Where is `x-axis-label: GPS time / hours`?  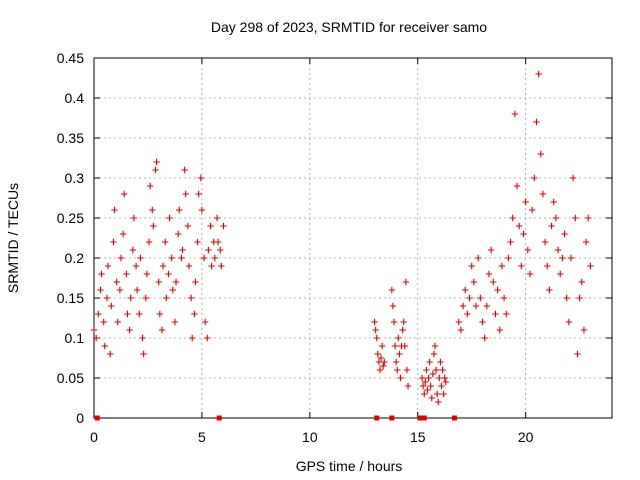
x-axis-label: GPS time / hours is located at coordinates (349, 466).